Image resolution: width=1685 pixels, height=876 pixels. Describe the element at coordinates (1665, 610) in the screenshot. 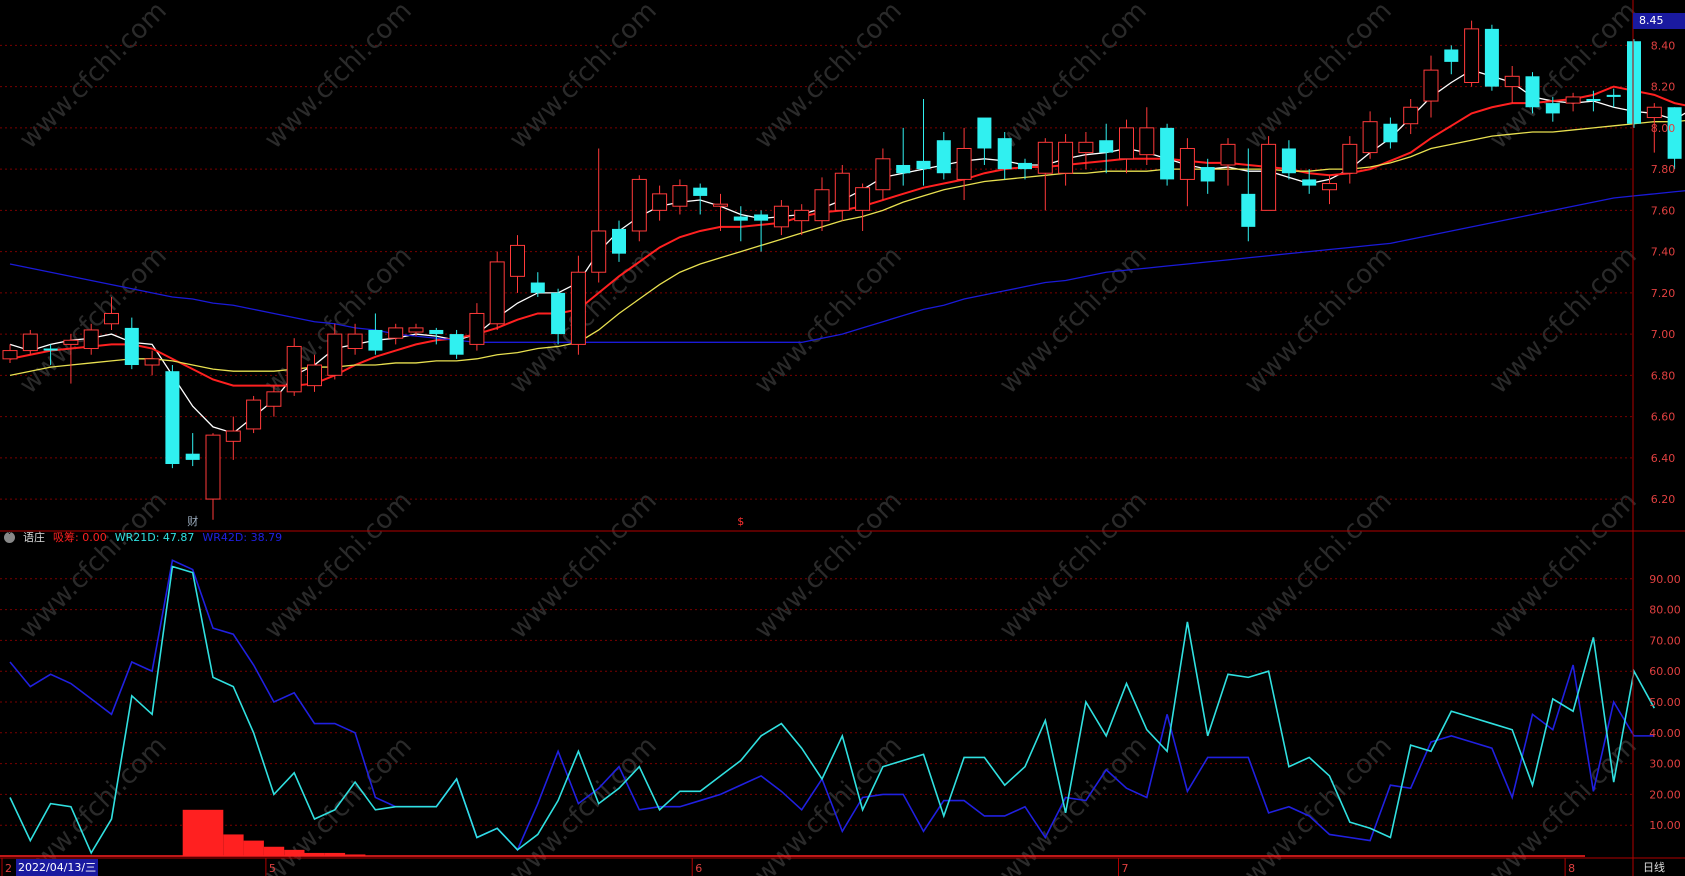

I see `indicator-tick-label: 80.00` at that location.